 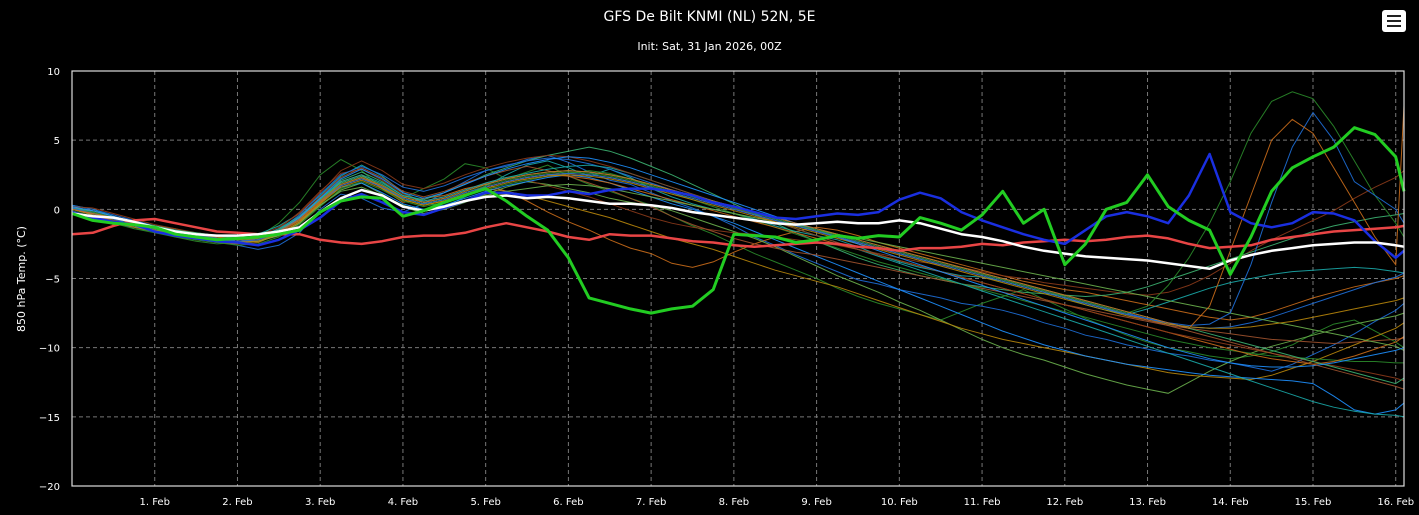 I want to click on y-tick-label: −10, so click(x=49, y=349).